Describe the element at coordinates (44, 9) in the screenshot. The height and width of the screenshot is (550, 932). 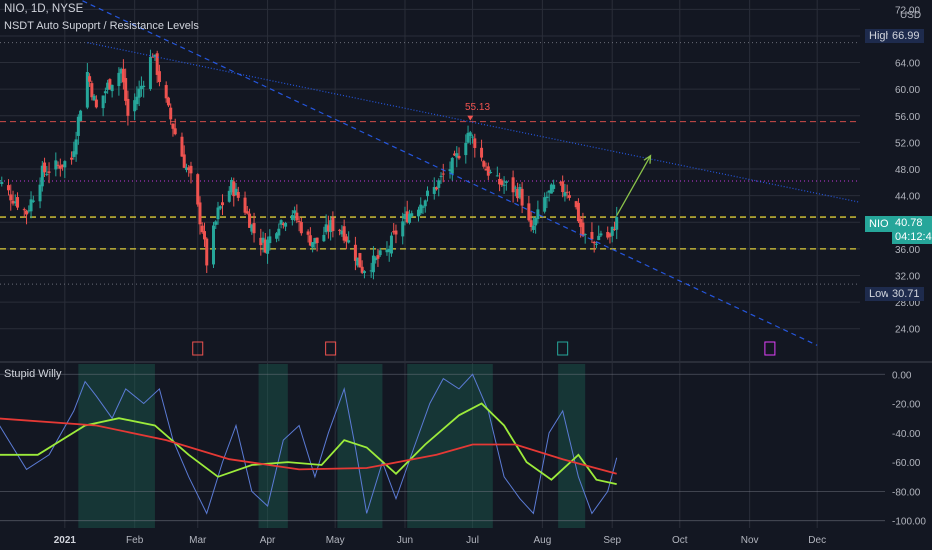
I see `symbol-title: NIO, 1D, NYSE` at that location.